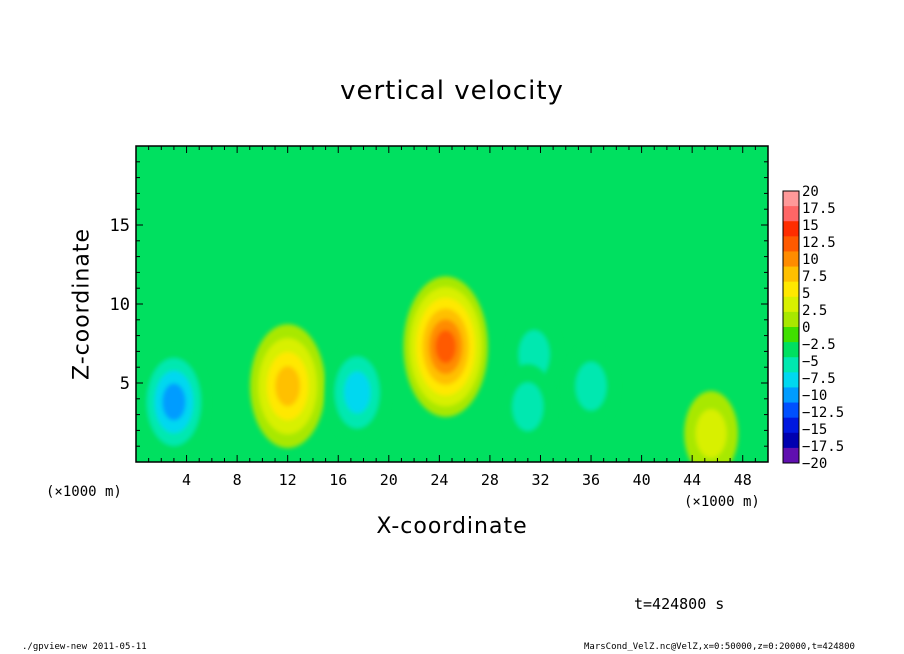 This screenshot has height=654, width=904. I want to click on colorbar-label: −2.5, so click(819, 345).